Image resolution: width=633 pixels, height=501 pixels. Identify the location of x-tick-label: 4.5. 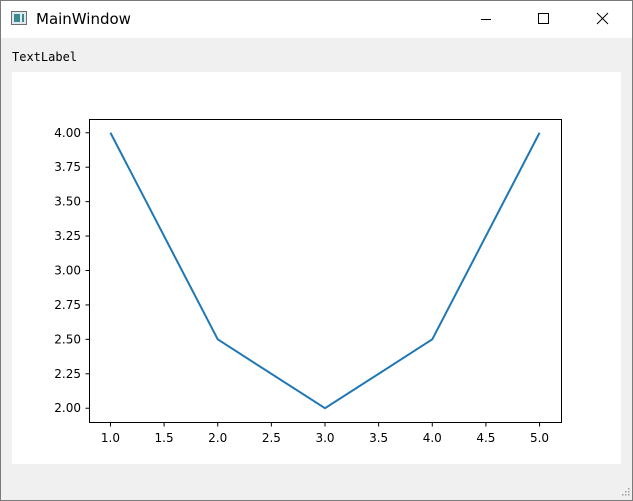
(485, 438).